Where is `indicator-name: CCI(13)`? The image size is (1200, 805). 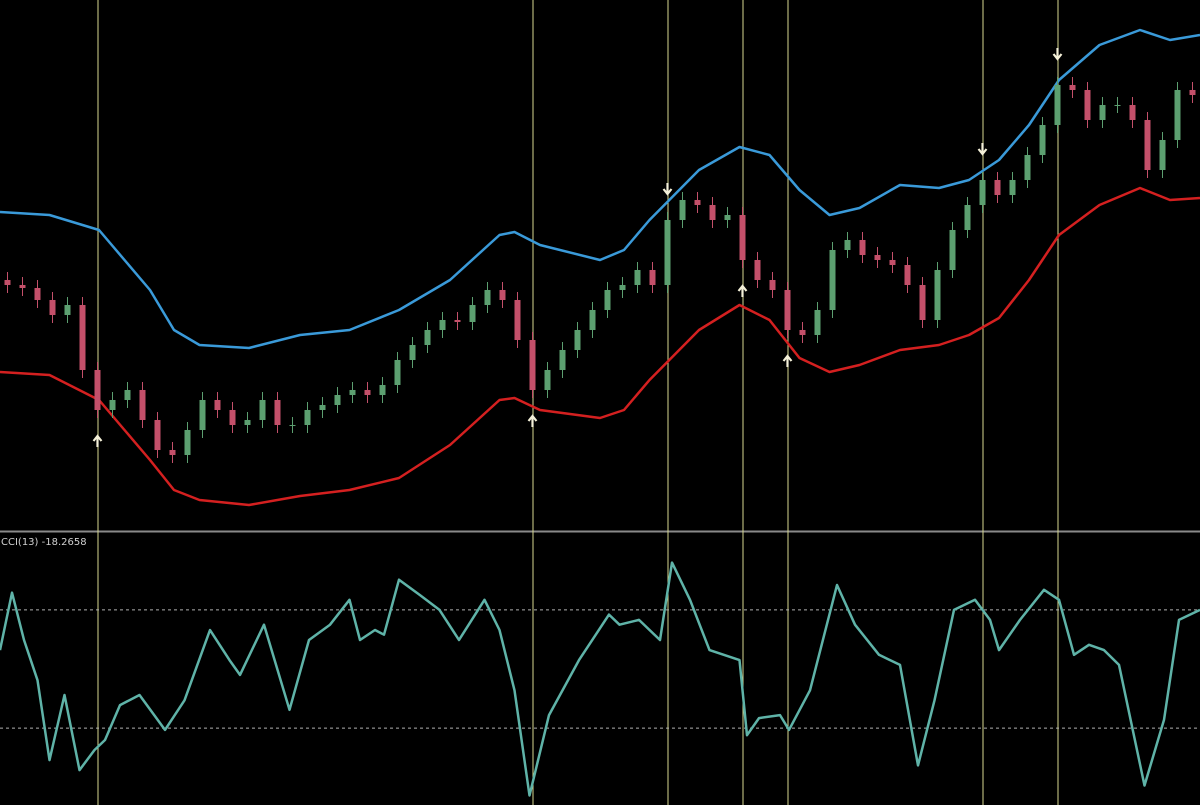 indicator-name: CCI(13) is located at coordinates (20, 542).